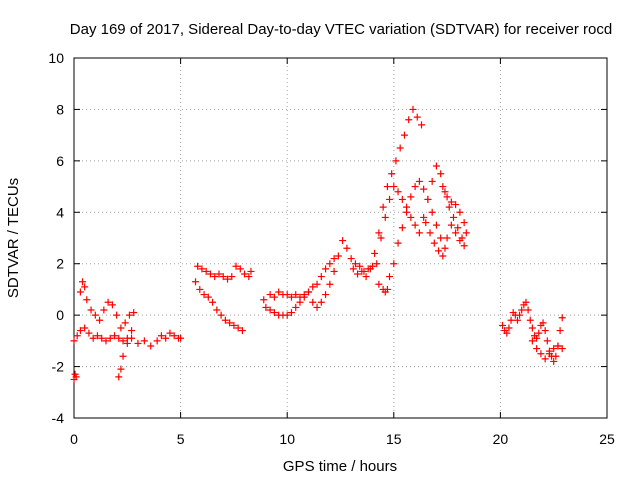 This screenshot has height=480, width=640. I want to click on x-tick-label: 25, so click(607, 439).